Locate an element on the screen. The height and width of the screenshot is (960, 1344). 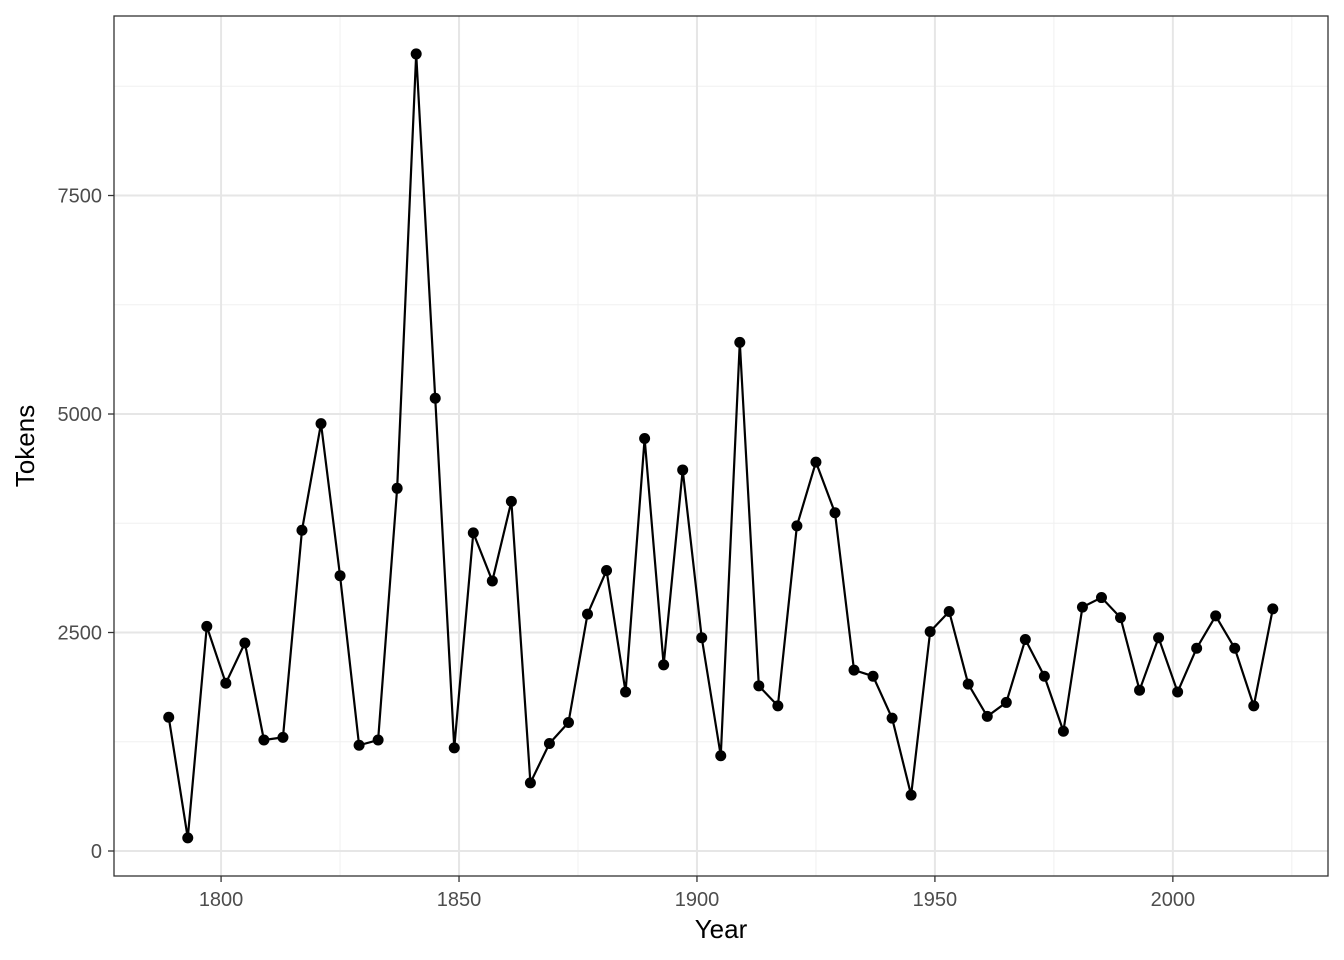
y-tick-label: 0 is located at coordinates (96, 852).